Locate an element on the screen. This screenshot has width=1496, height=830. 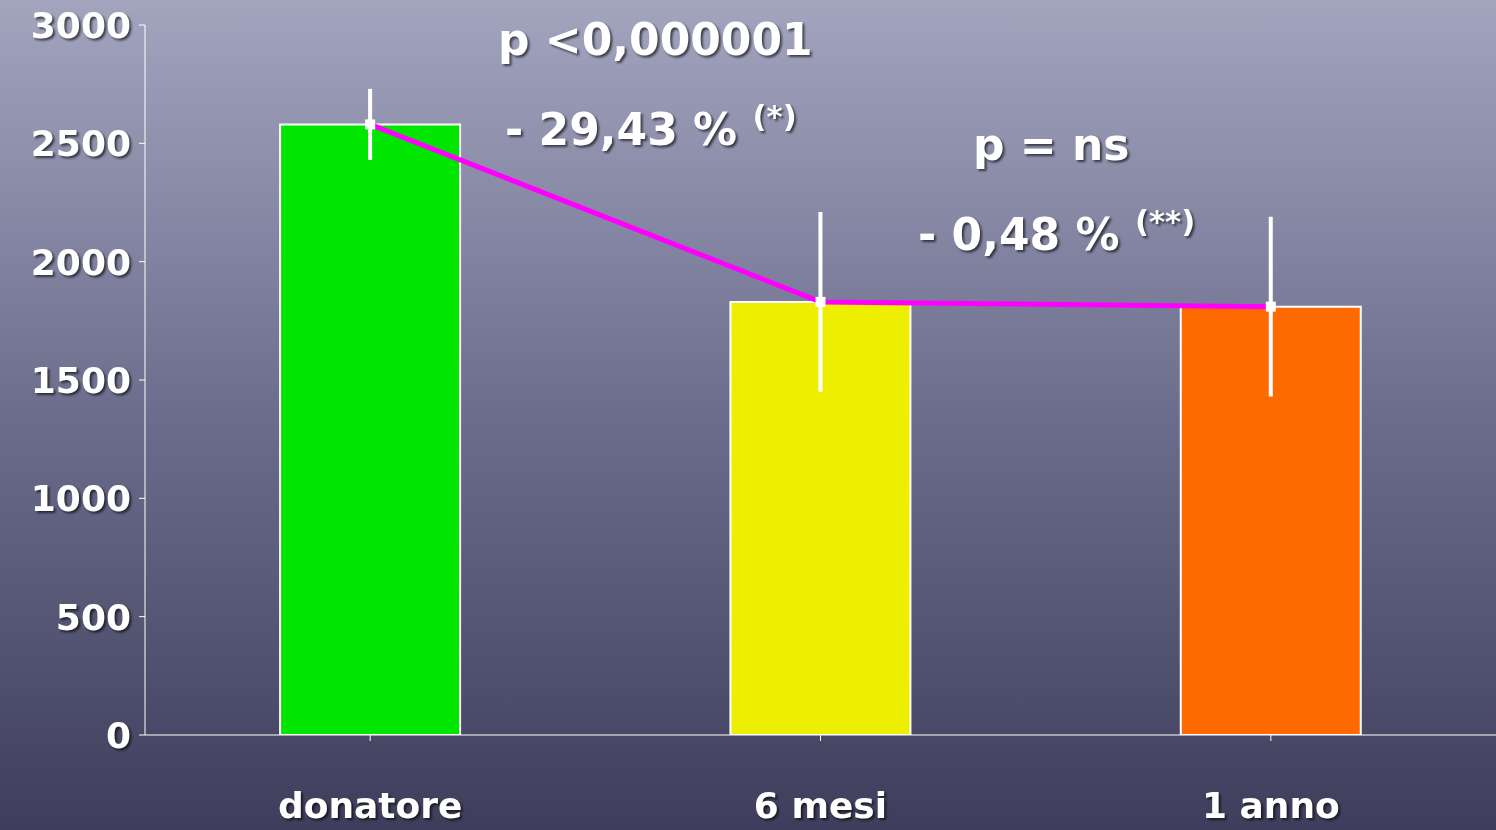
y-tick-label: 1000 is located at coordinates (80, 499).